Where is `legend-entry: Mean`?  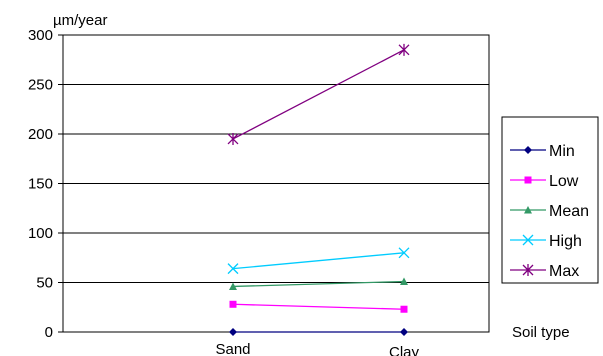
legend-entry: Mean is located at coordinates (549, 211).